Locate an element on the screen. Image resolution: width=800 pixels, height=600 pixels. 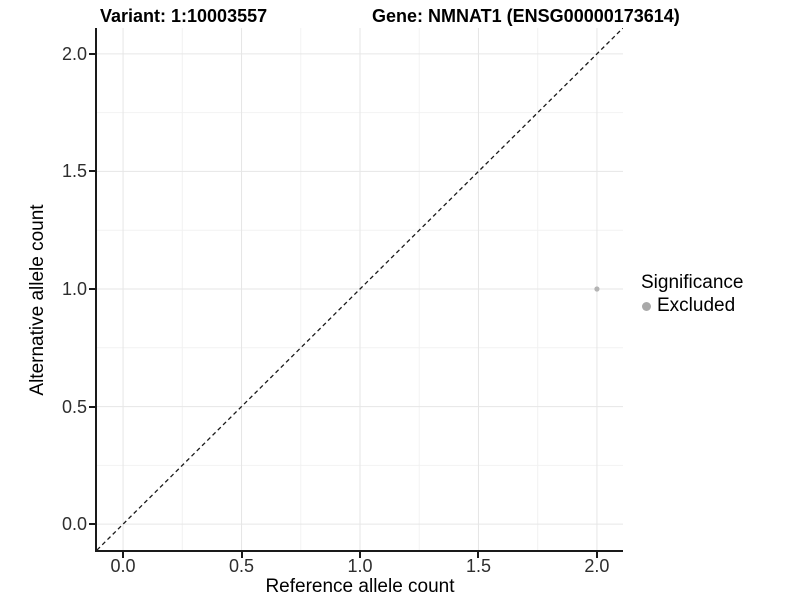
x-axis-title: Reference allele count is located at coordinates (360, 586).